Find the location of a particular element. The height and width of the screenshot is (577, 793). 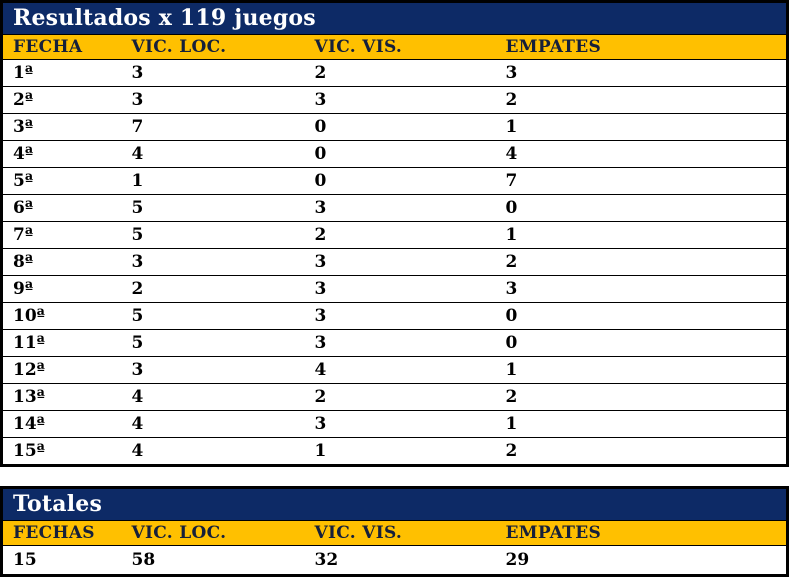

table-row: 1ª 3 2 3 is located at coordinates (394, 73).